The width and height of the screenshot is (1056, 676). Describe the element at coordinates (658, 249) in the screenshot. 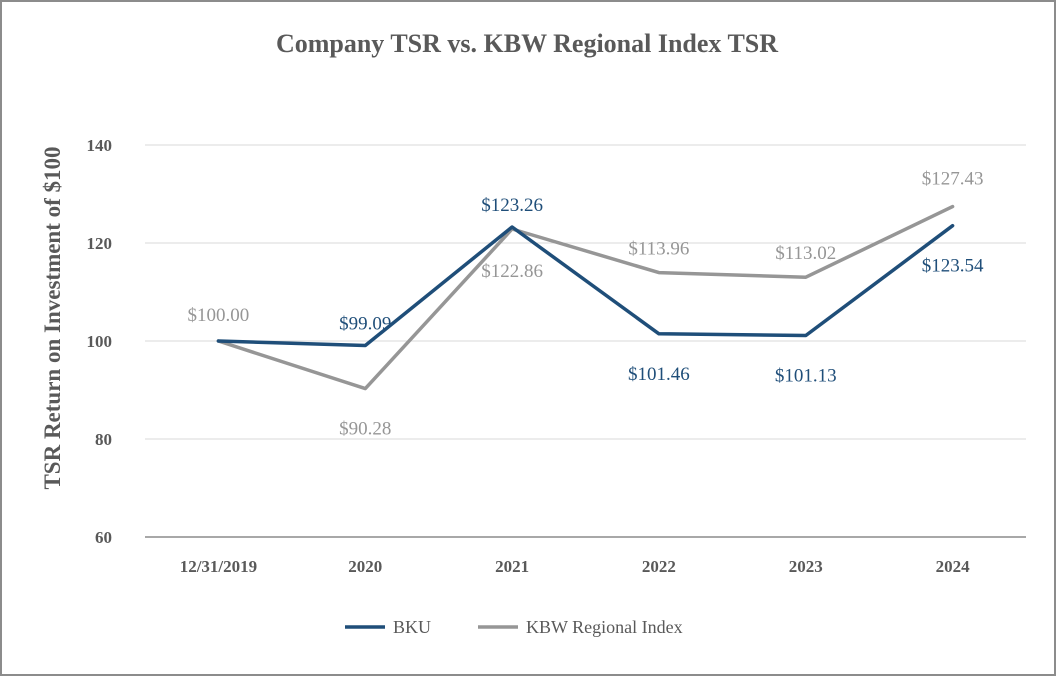

I see `data-label: $113.96` at that location.